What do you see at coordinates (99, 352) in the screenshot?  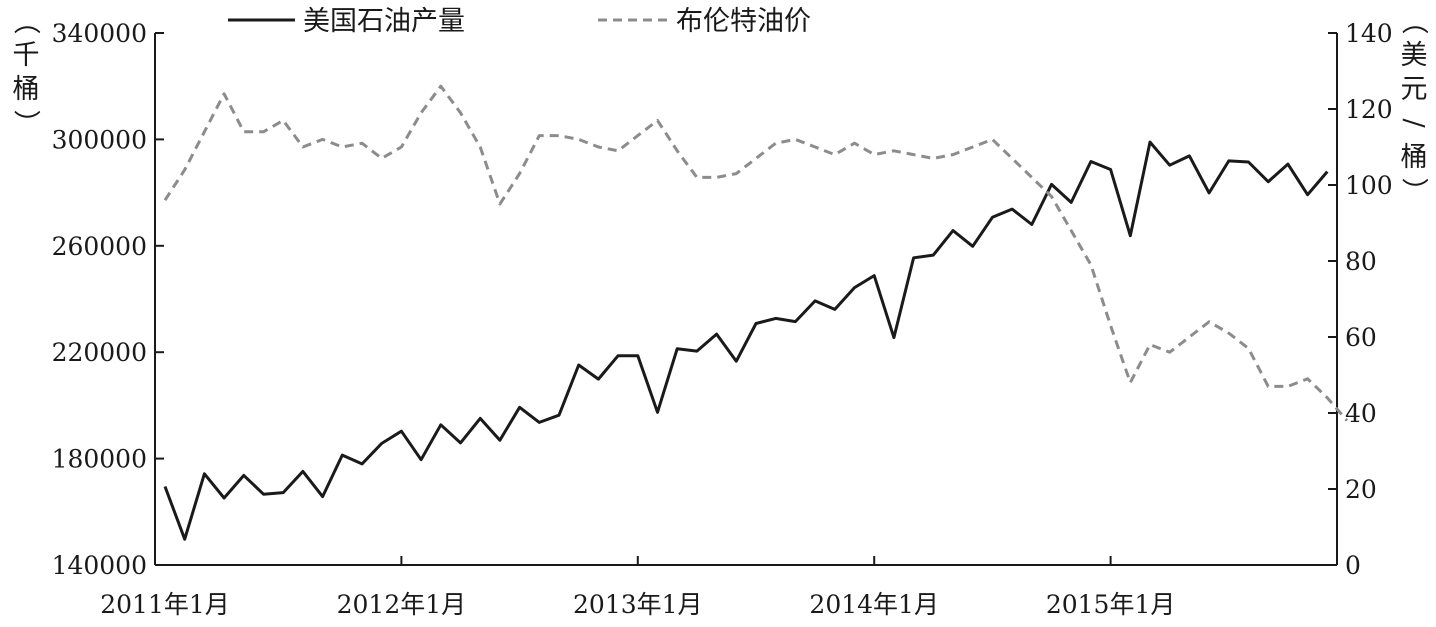 I see `left-tick-label: 220000` at bounding box center [99, 352].